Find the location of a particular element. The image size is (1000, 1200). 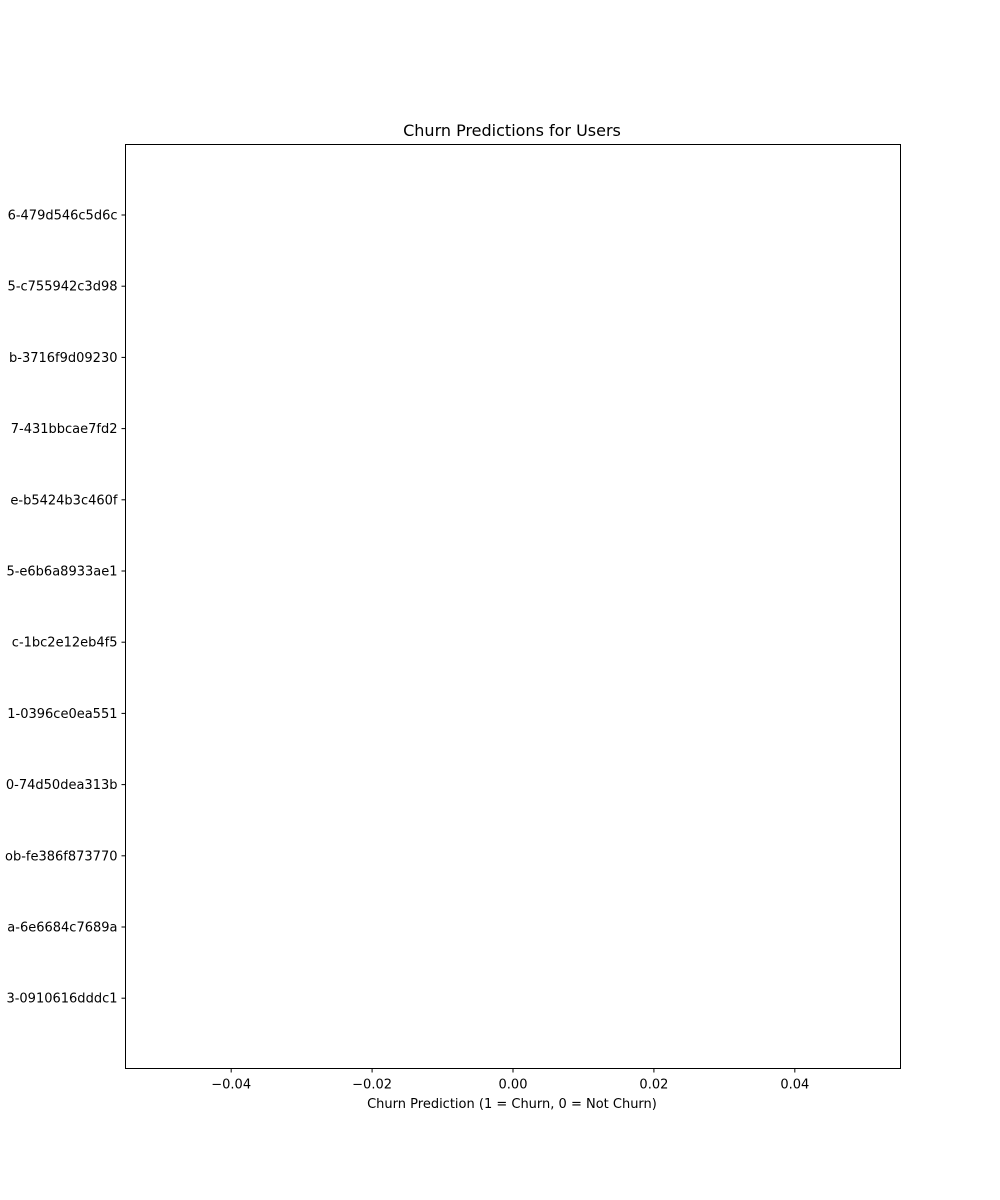

x-tick-label: −0.02 is located at coordinates (372, 1085).